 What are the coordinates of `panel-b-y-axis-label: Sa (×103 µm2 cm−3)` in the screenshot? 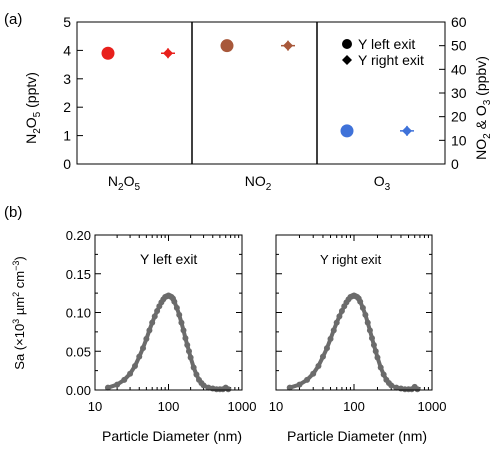 It's located at (19, 312).